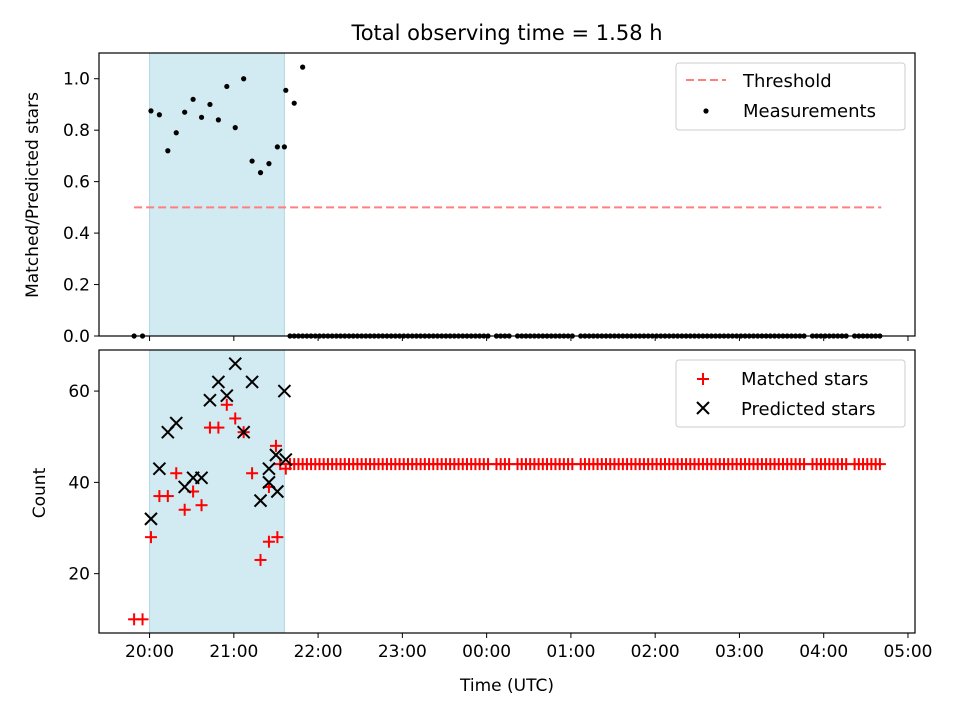 This screenshot has height=720, width=960. What do you see at coordinates (76, 80) in the screenshot?
I see `y-tick-label: 1.0` at bounding box center [76, 80].